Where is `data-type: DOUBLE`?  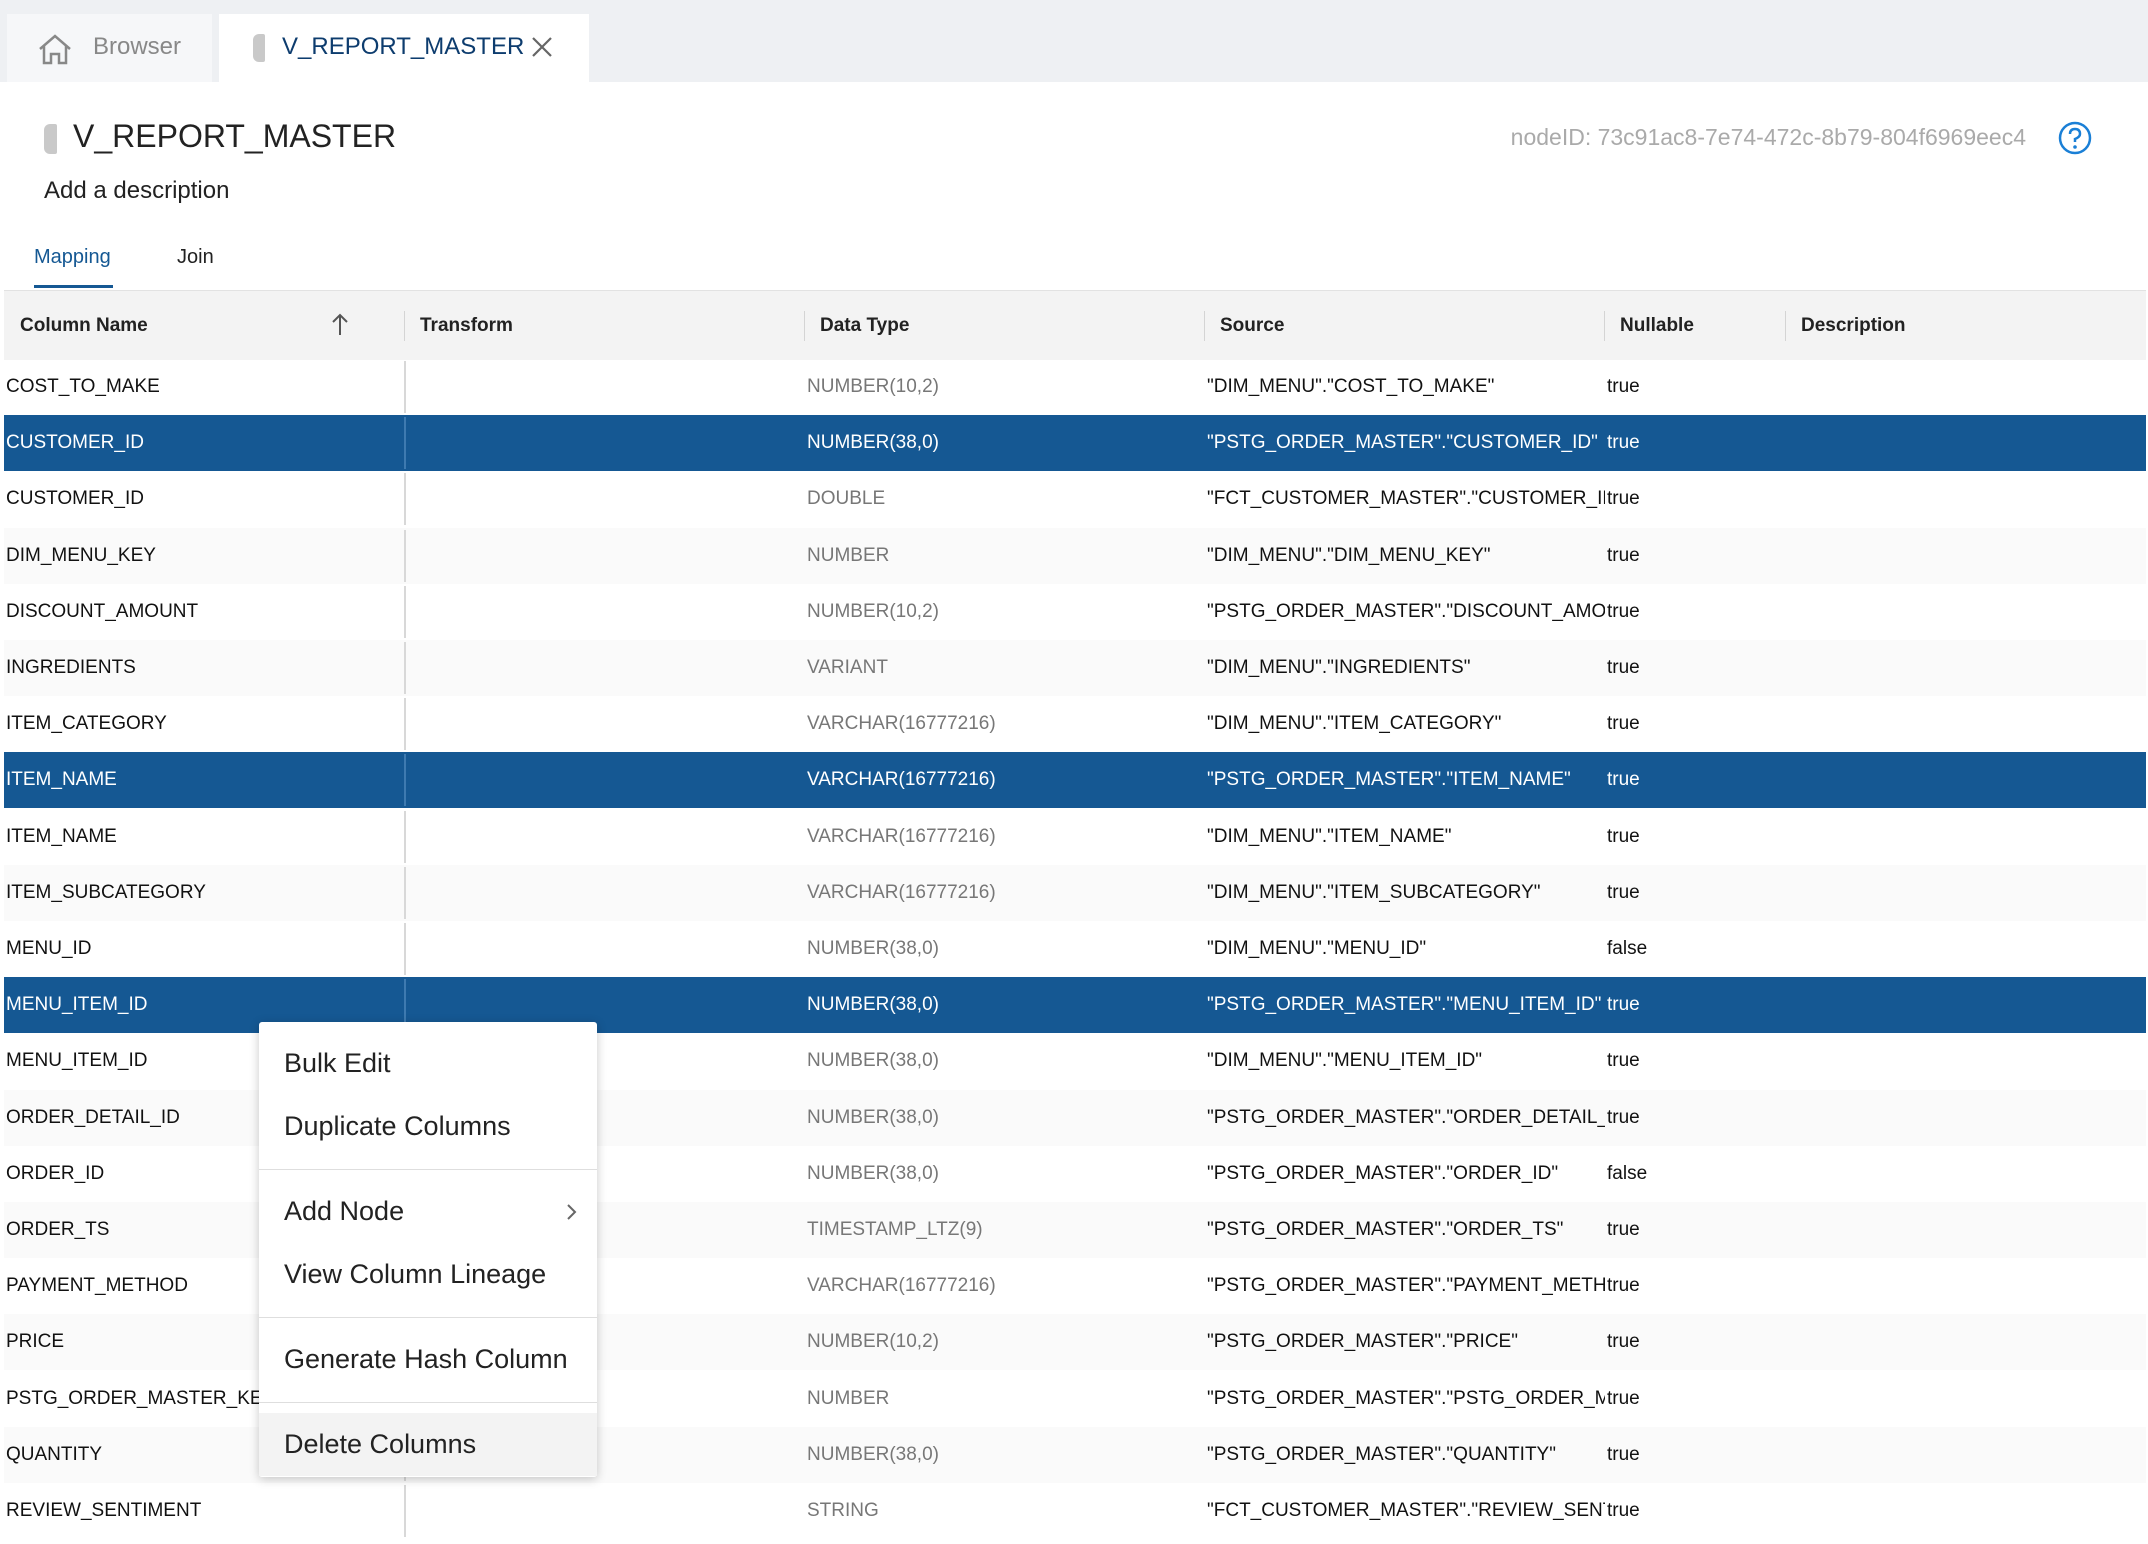 data-type: DOUBLE is located at coordinates (846, 499).